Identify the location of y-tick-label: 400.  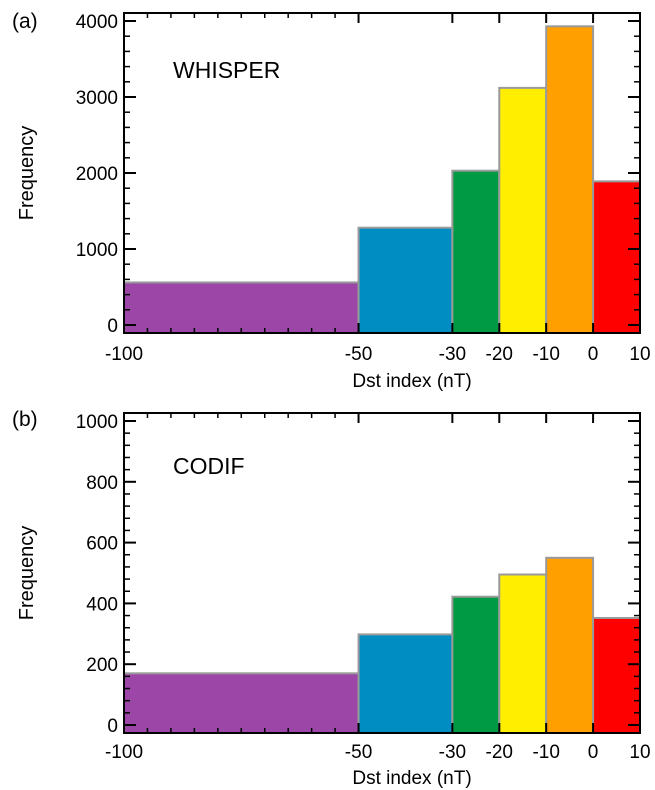
(102, 604).